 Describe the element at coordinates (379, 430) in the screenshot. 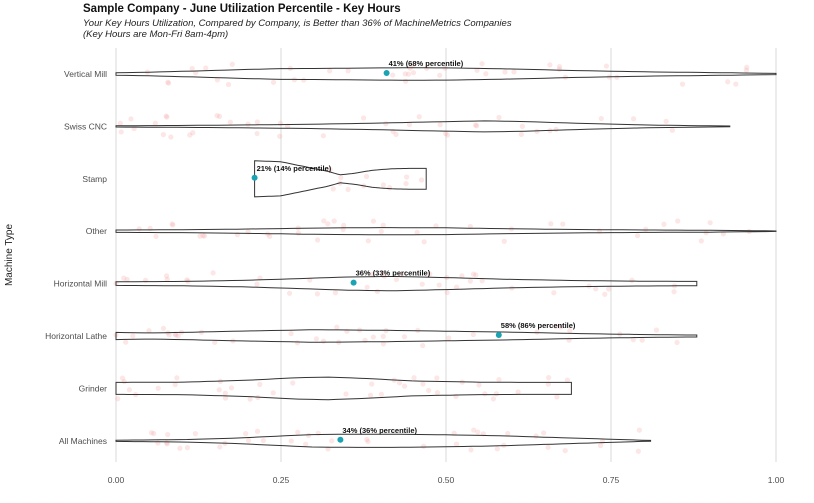

I see `company-value-label: 34% (36% percentile)` at that location.